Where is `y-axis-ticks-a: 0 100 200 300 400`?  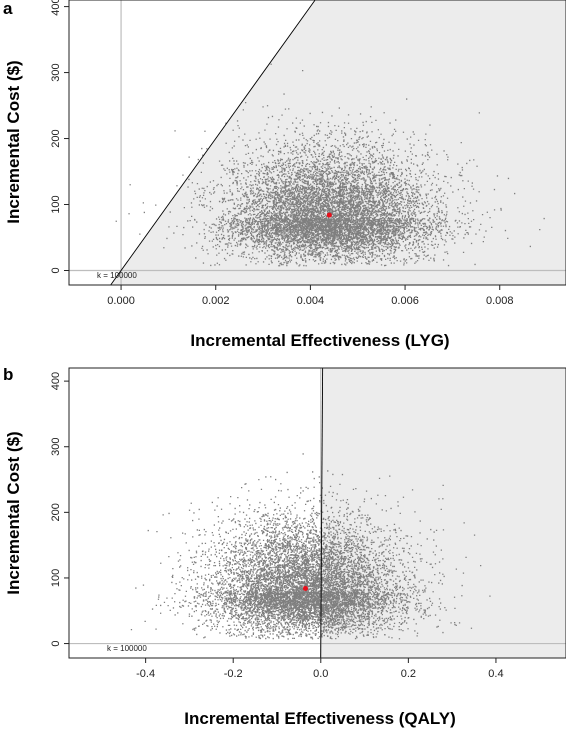
y-axis-ticks-a: 0 100 200 300 400 is located at coordinates (59, 137).